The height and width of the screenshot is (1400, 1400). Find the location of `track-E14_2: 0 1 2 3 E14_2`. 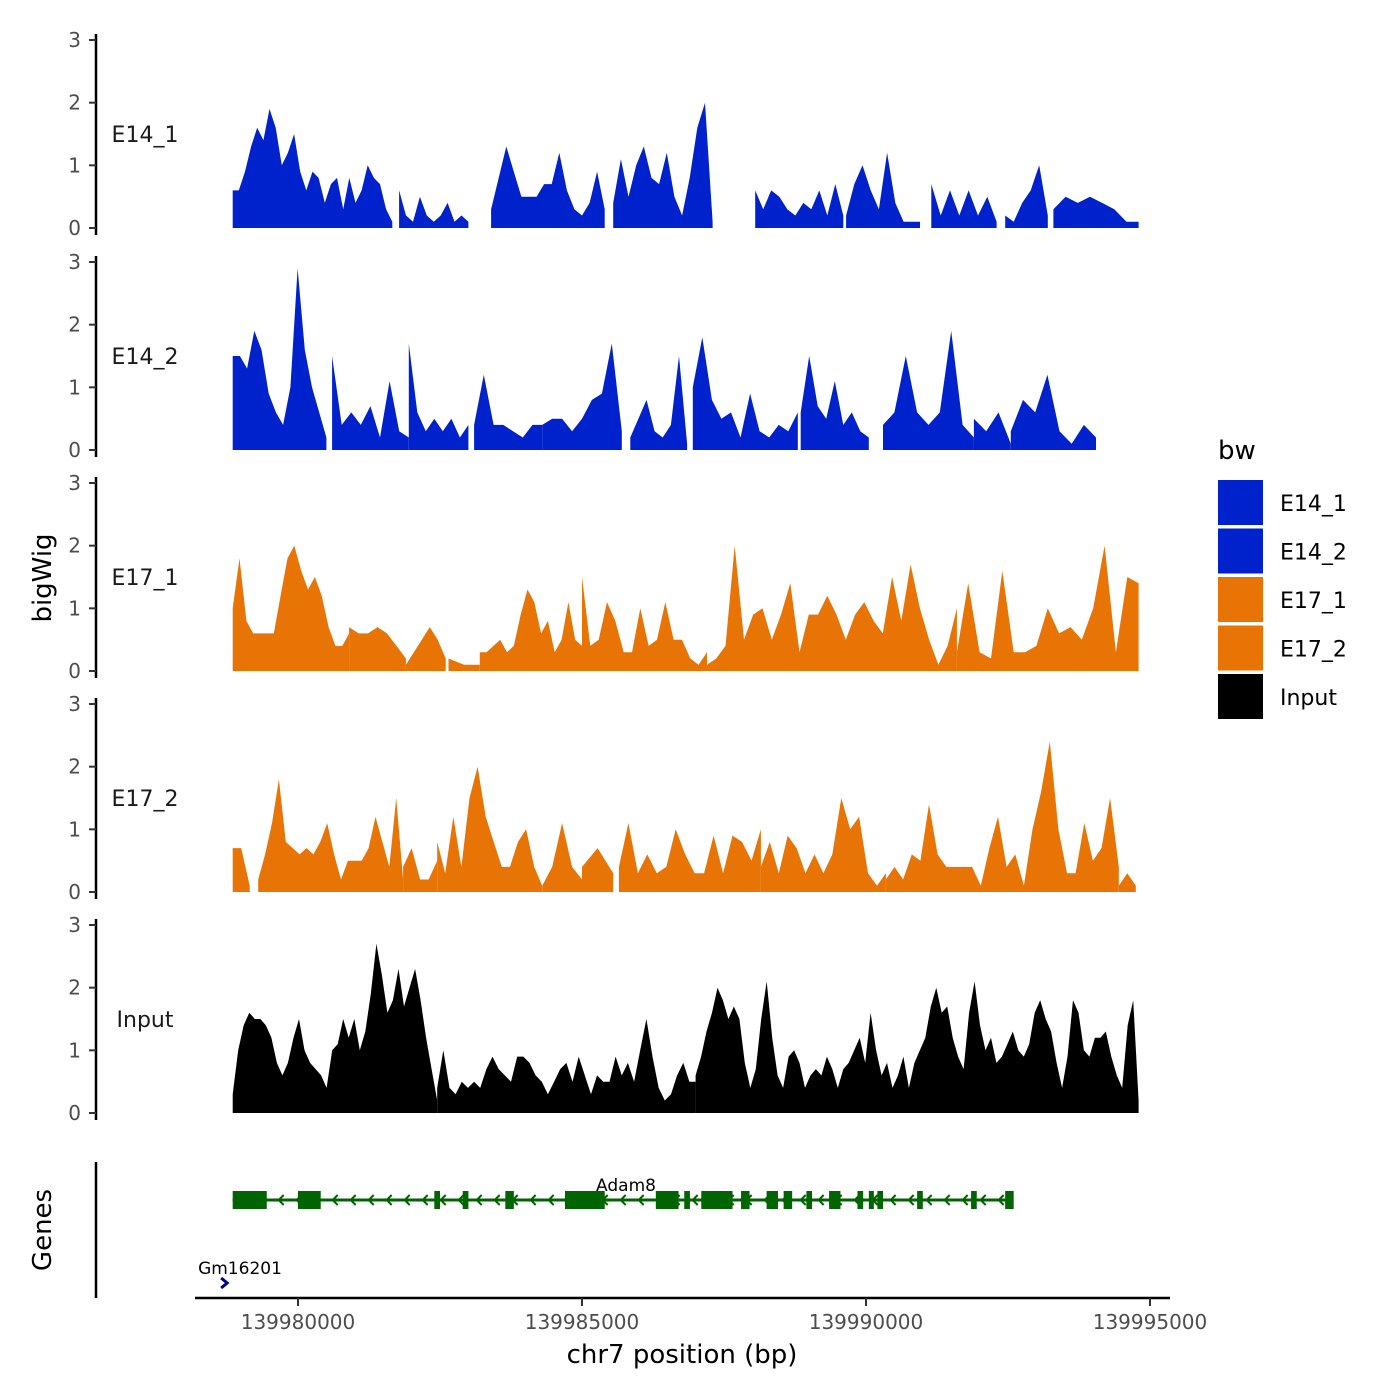

track-E14_2: 0 1 2 3 E14_2 is located at coordinates (582, 356).